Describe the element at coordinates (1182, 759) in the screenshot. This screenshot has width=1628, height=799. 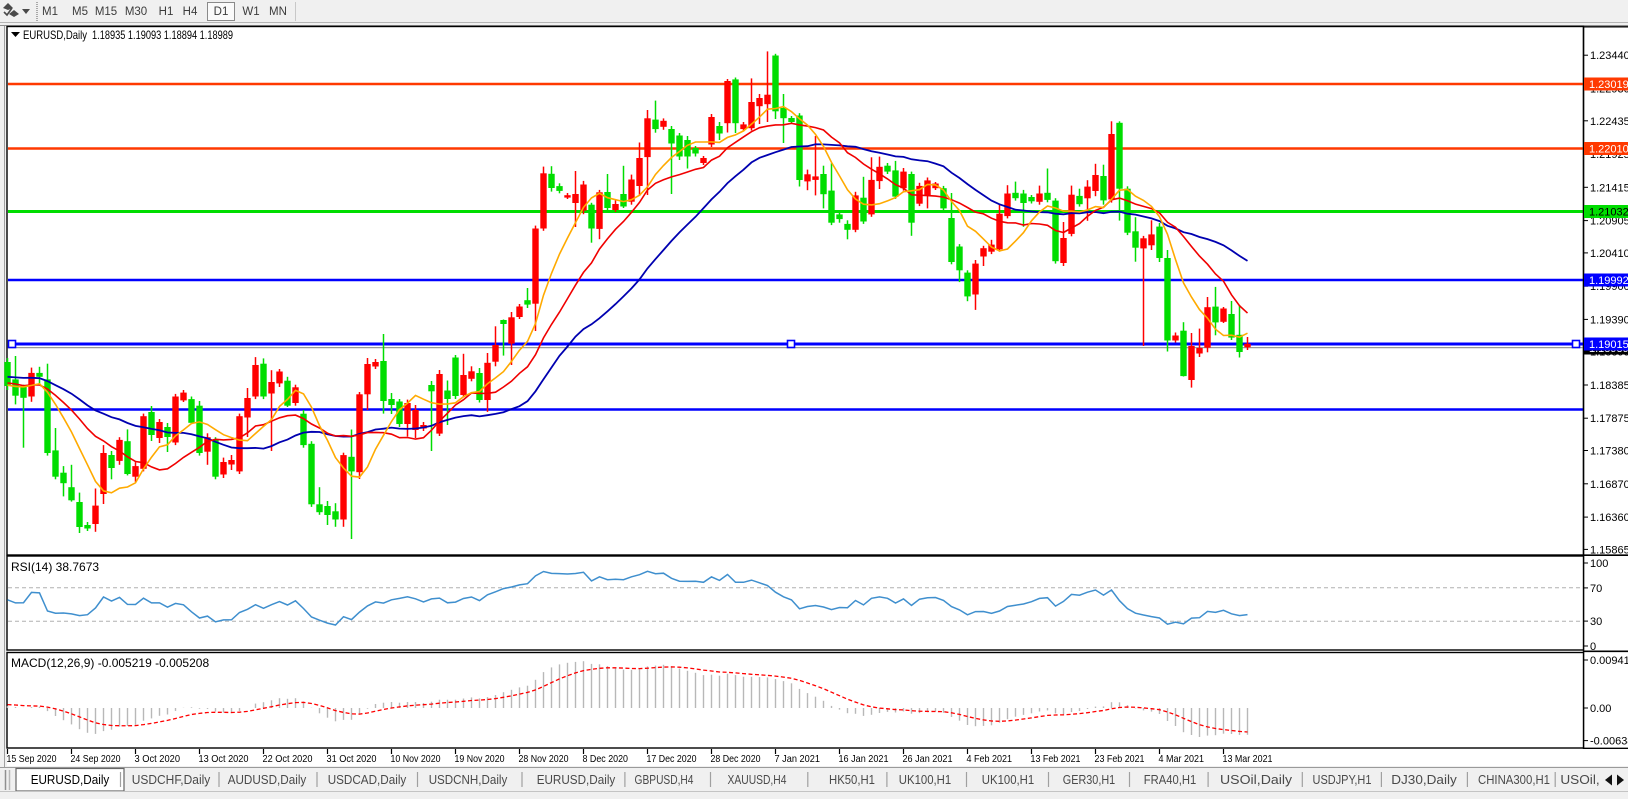
I see `svg-text: 4 Mar 2021` at that location.